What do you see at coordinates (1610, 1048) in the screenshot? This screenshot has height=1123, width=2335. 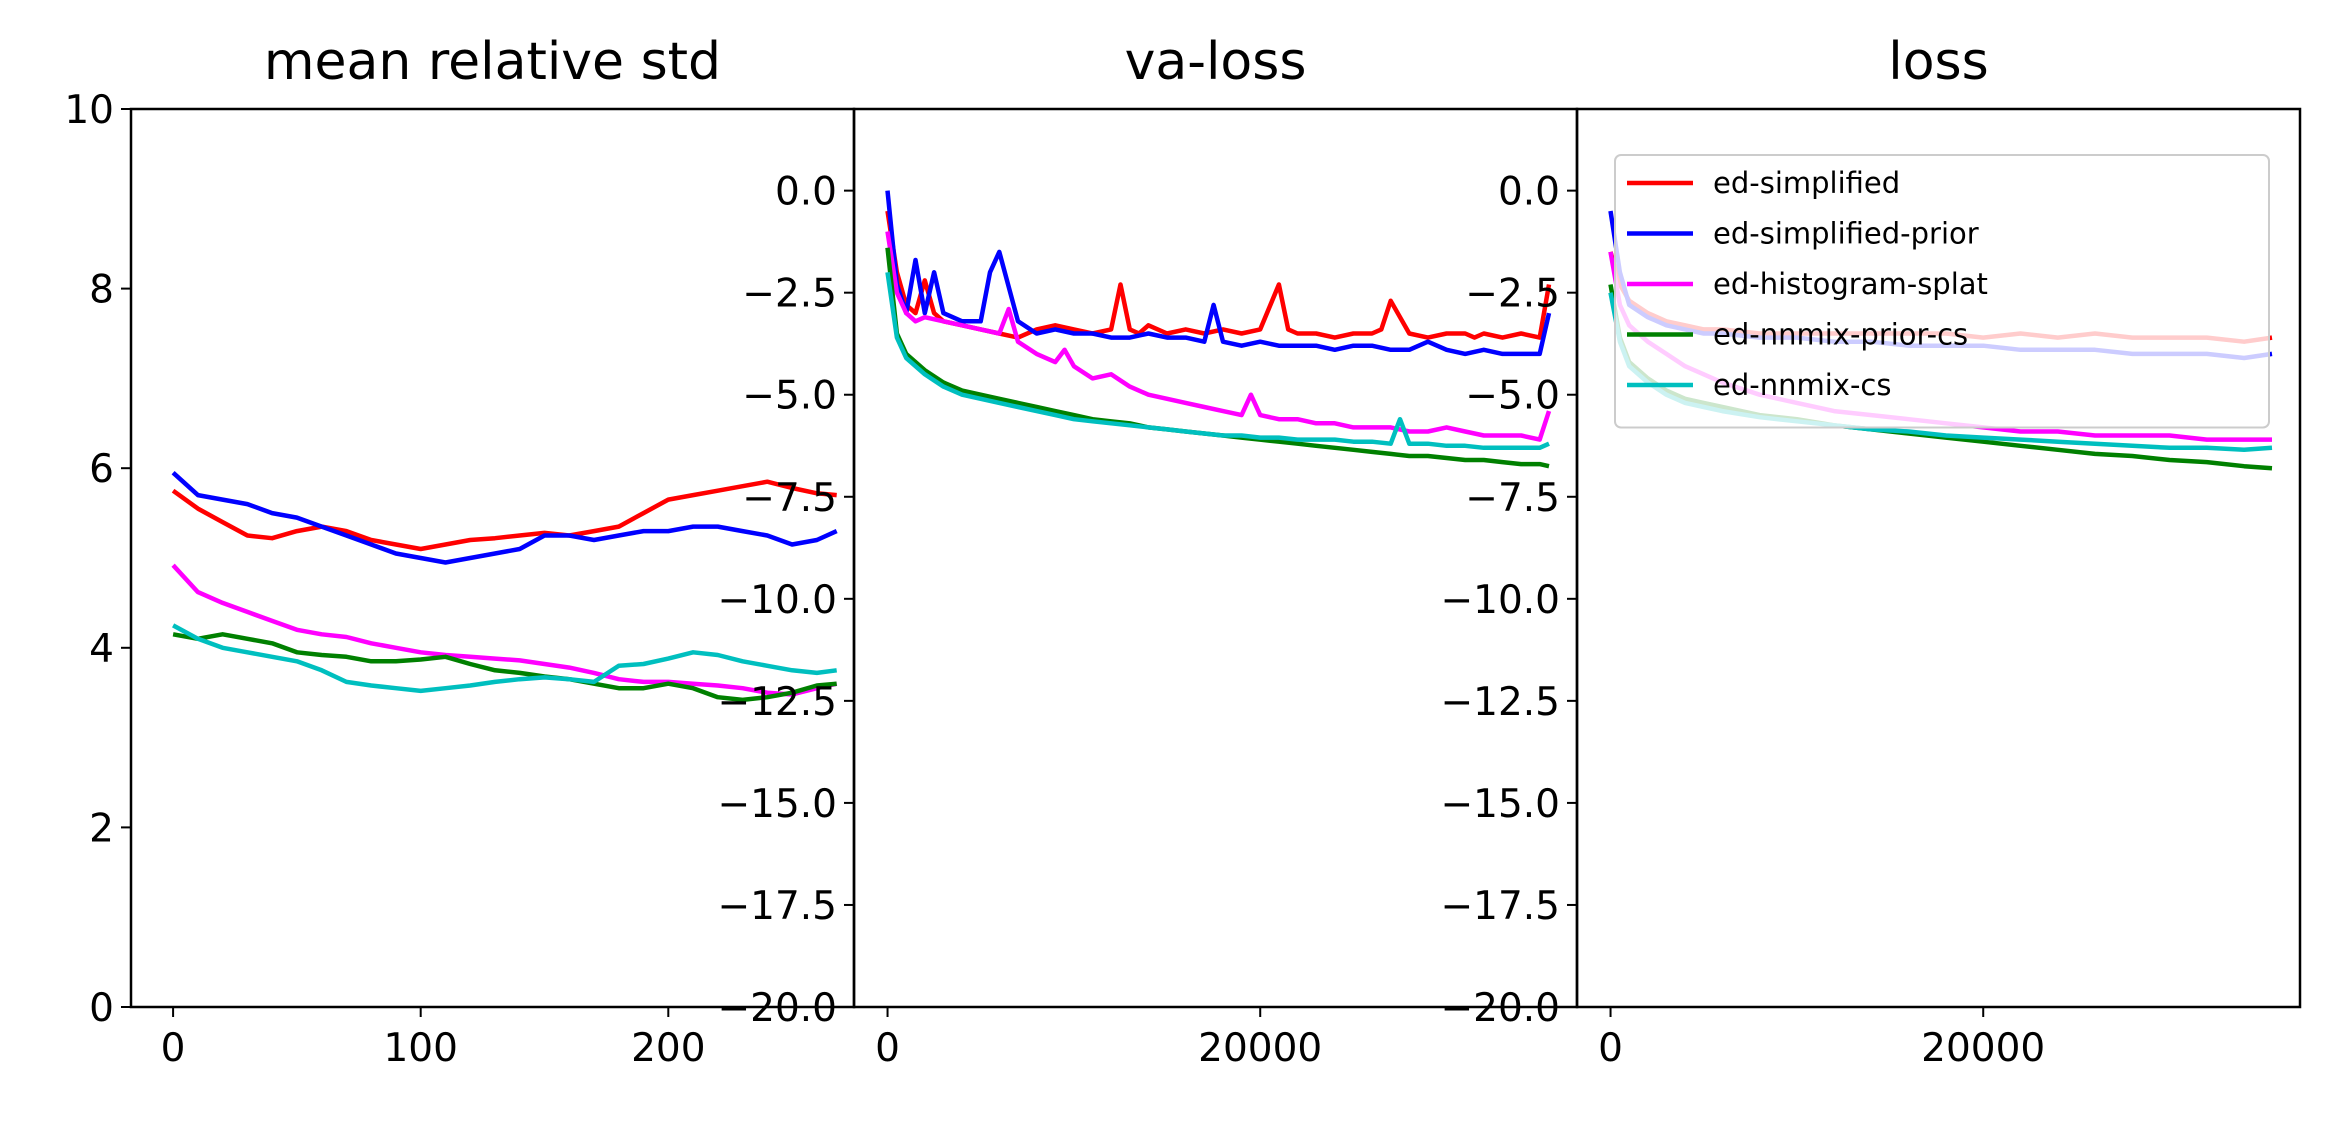 I see `x-tick-label-3-0: 0` at bounding box center [1610, 1048].